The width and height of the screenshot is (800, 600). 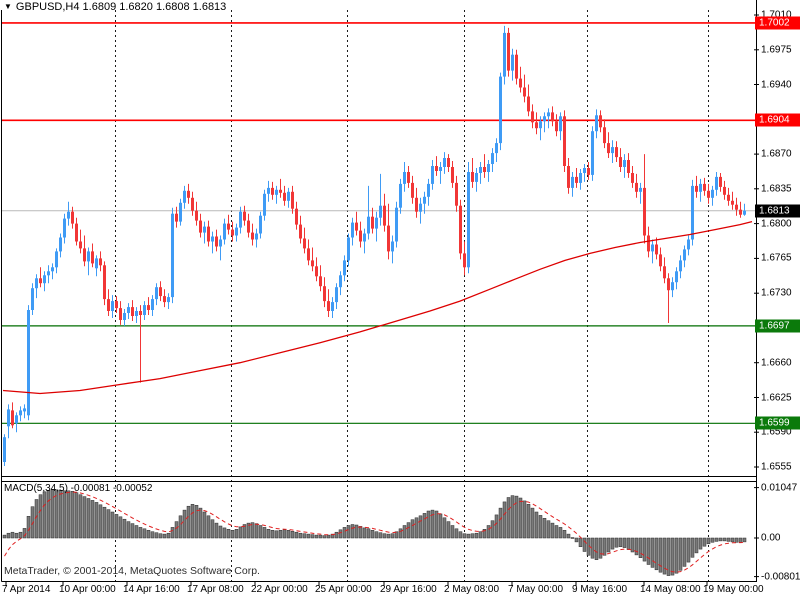 What do you see at coordinates (776, 189) in the screenshot?
I see `price-tick-label: 1.6835` at bounding box center [776, 189].